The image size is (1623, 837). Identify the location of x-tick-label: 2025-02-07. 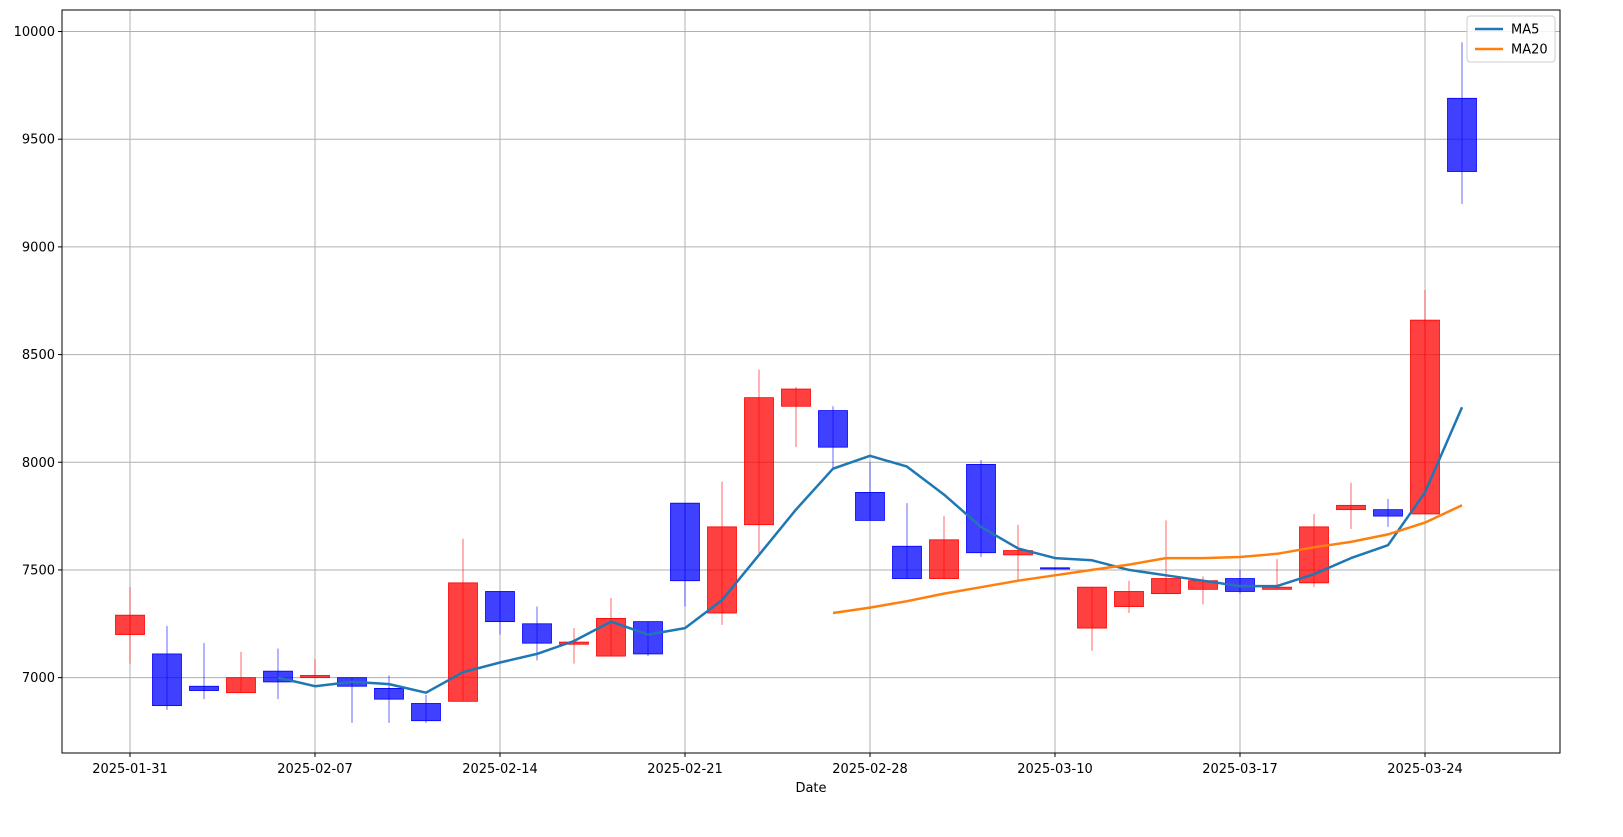
(315, 769).